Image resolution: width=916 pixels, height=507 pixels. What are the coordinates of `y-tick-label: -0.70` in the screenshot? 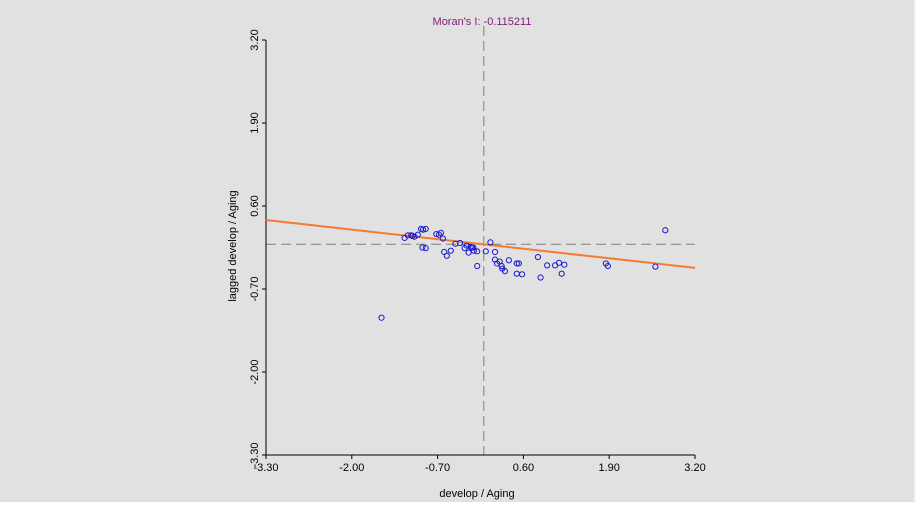 It's located at (255, 288).